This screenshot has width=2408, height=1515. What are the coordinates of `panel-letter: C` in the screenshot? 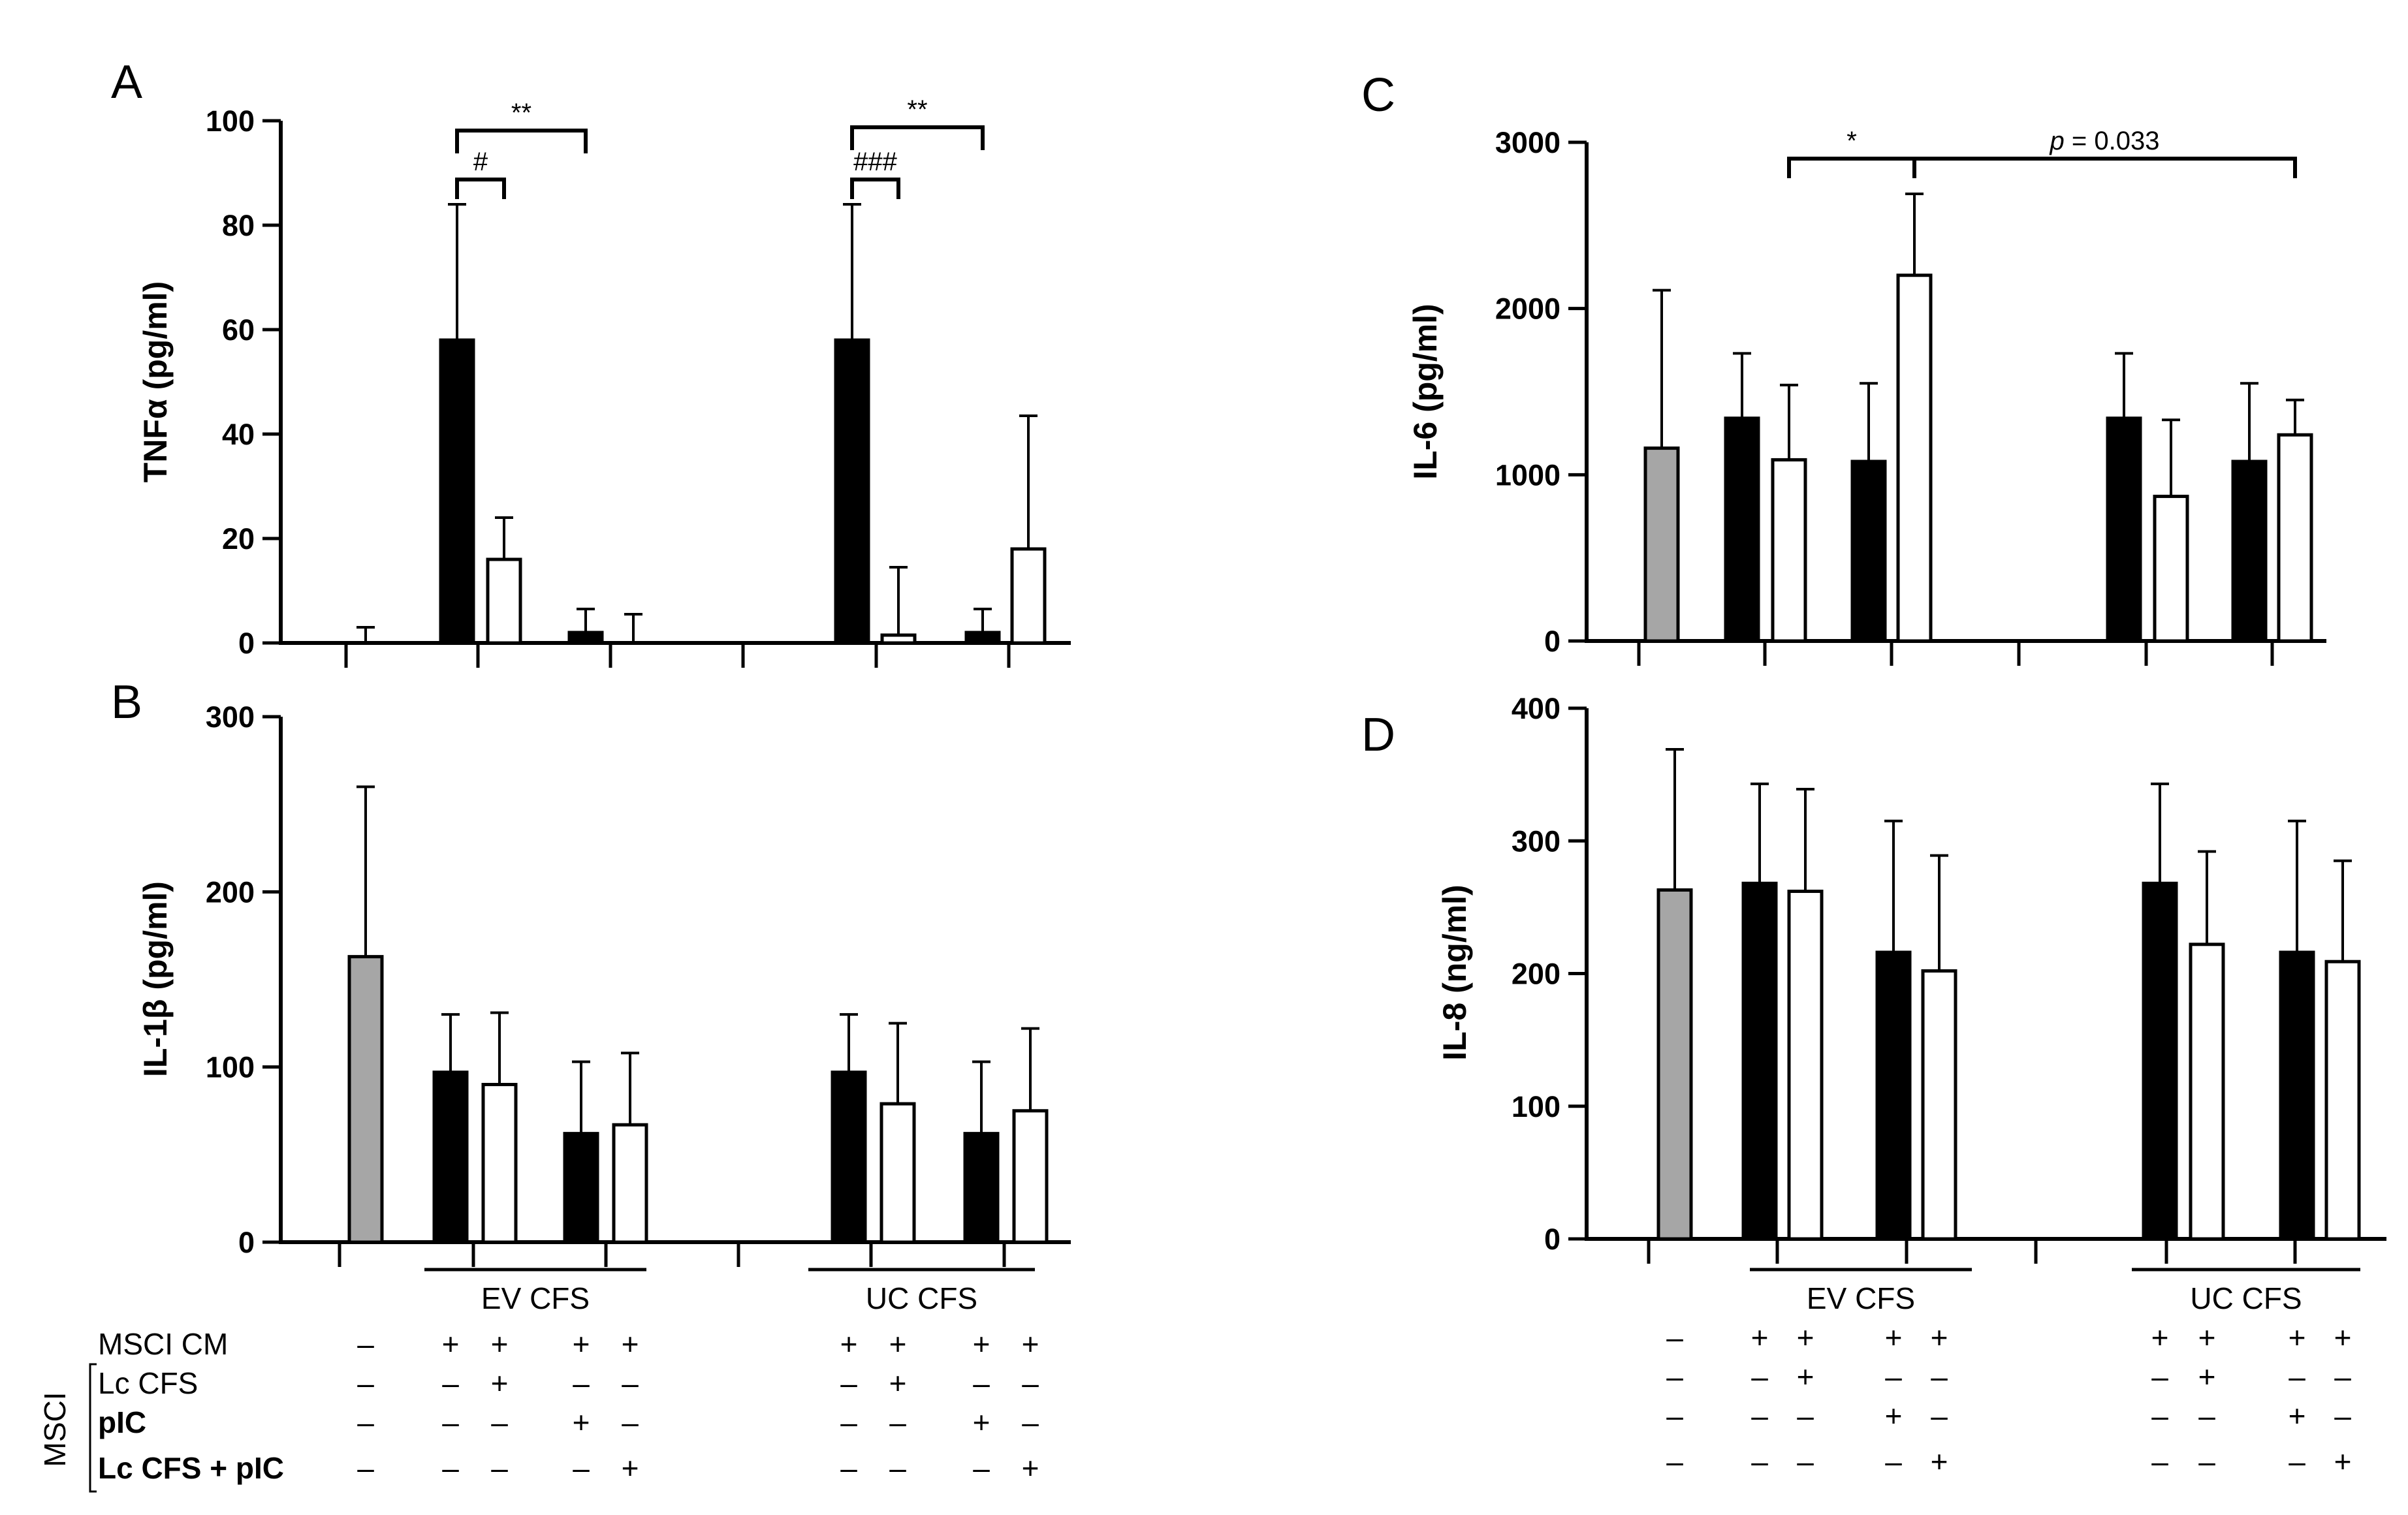 It's located at (1378, 95).